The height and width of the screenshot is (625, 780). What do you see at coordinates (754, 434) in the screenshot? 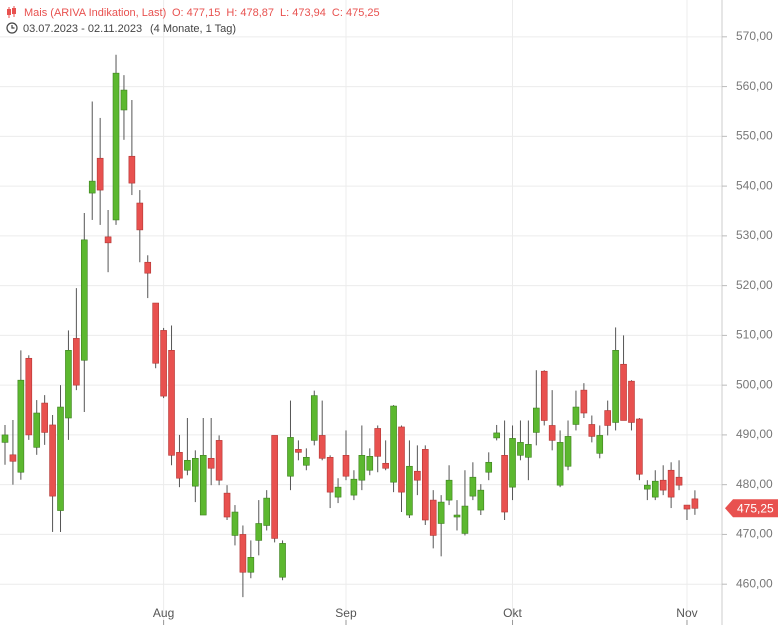
I see `y-tick-label: 490,00` at bounding box center [754, 434].